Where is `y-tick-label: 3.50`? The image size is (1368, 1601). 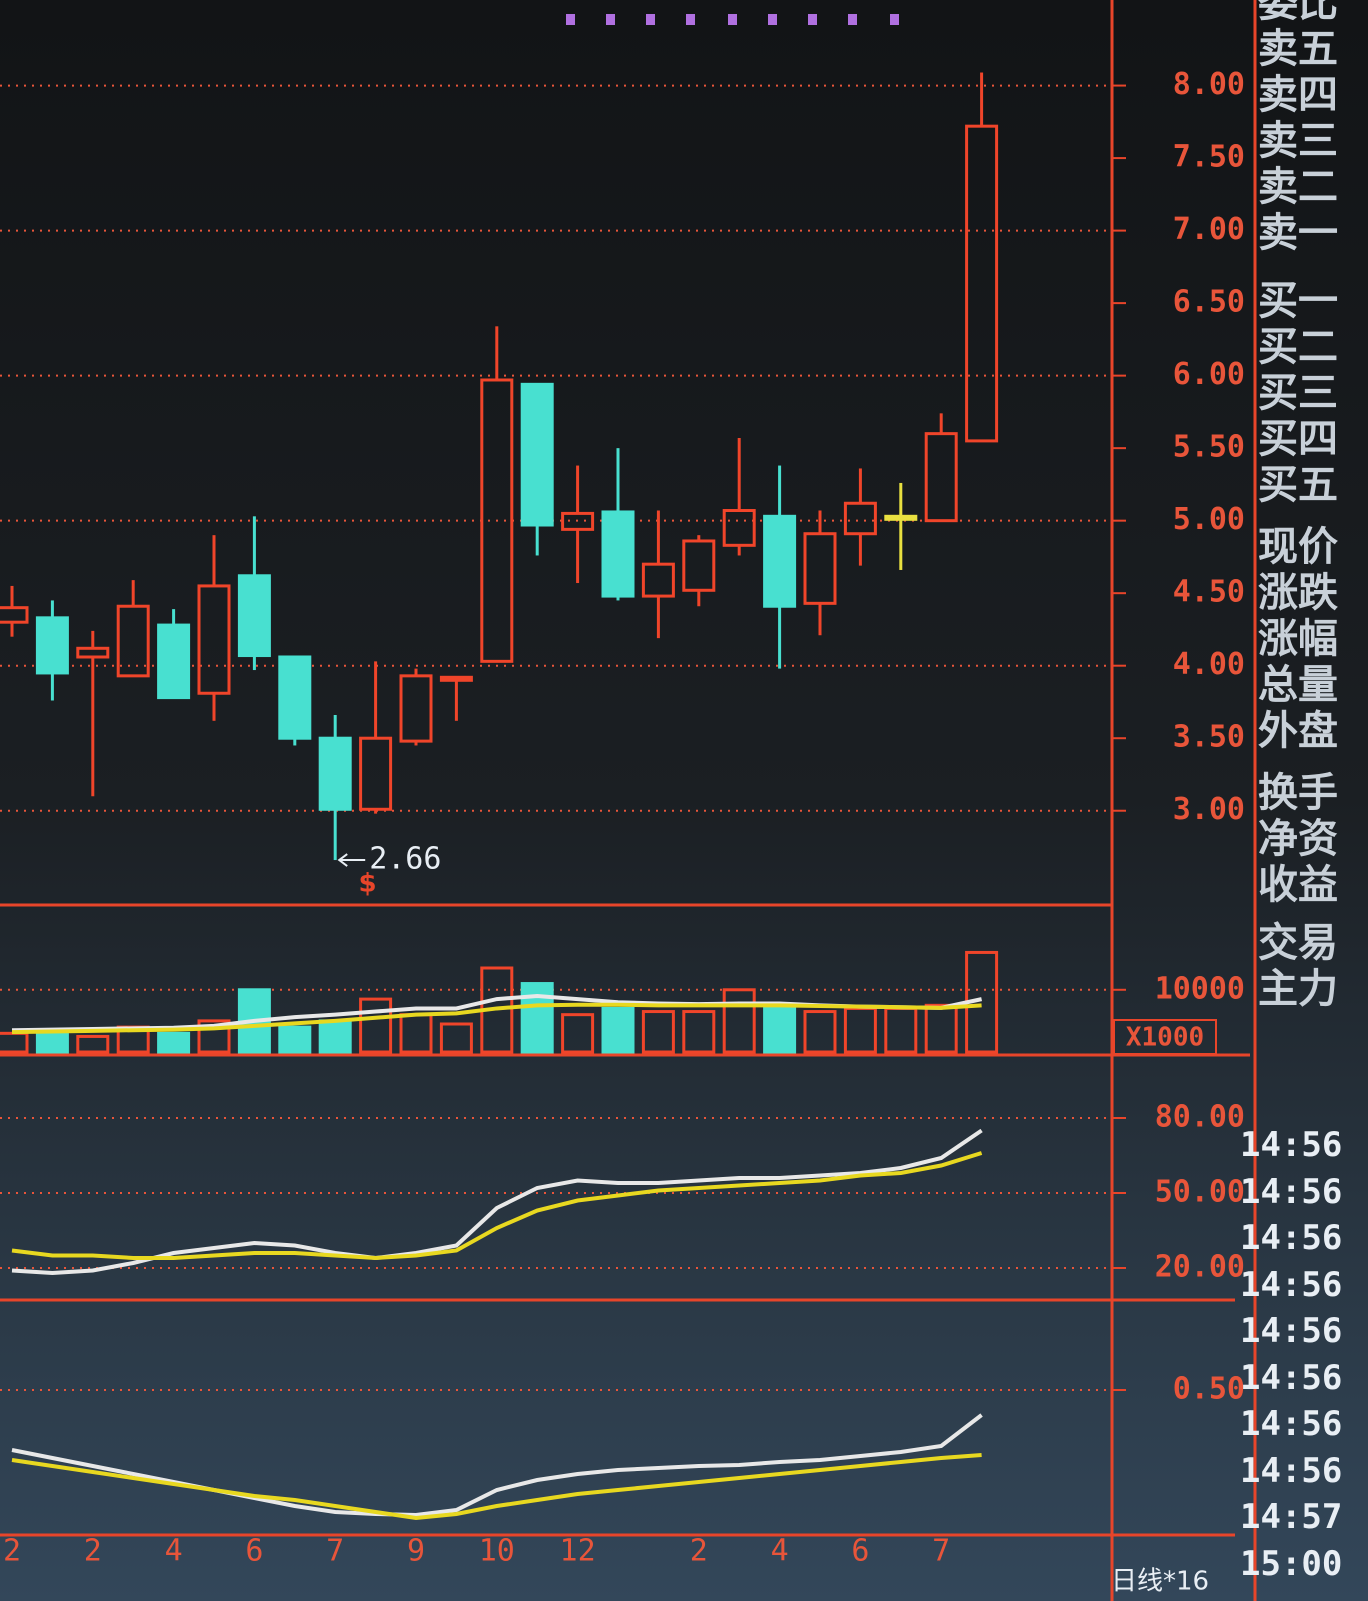
y-tick-label: 3.50 is located at coordinates (1209, 737).